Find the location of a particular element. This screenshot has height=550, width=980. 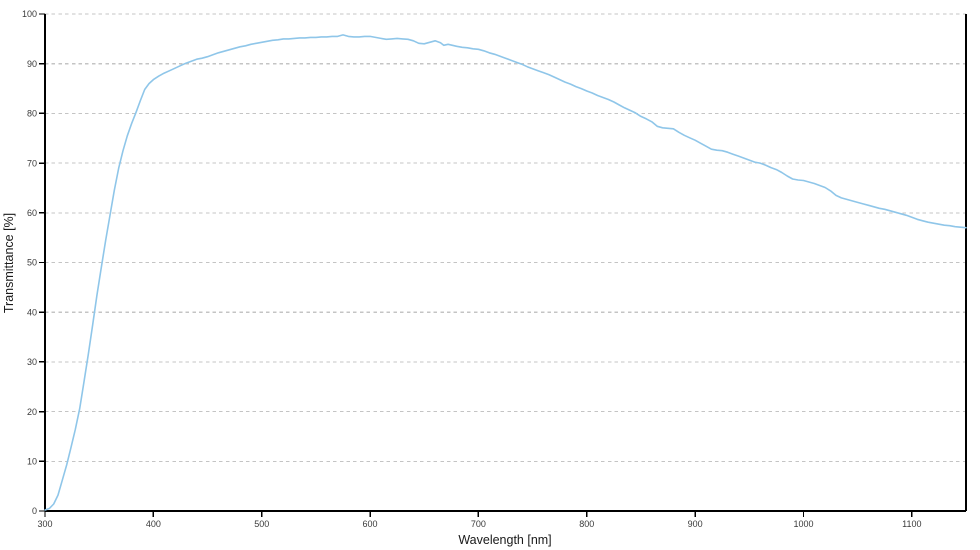

x-tick-label: 400 is located at coordinates (153, 524).